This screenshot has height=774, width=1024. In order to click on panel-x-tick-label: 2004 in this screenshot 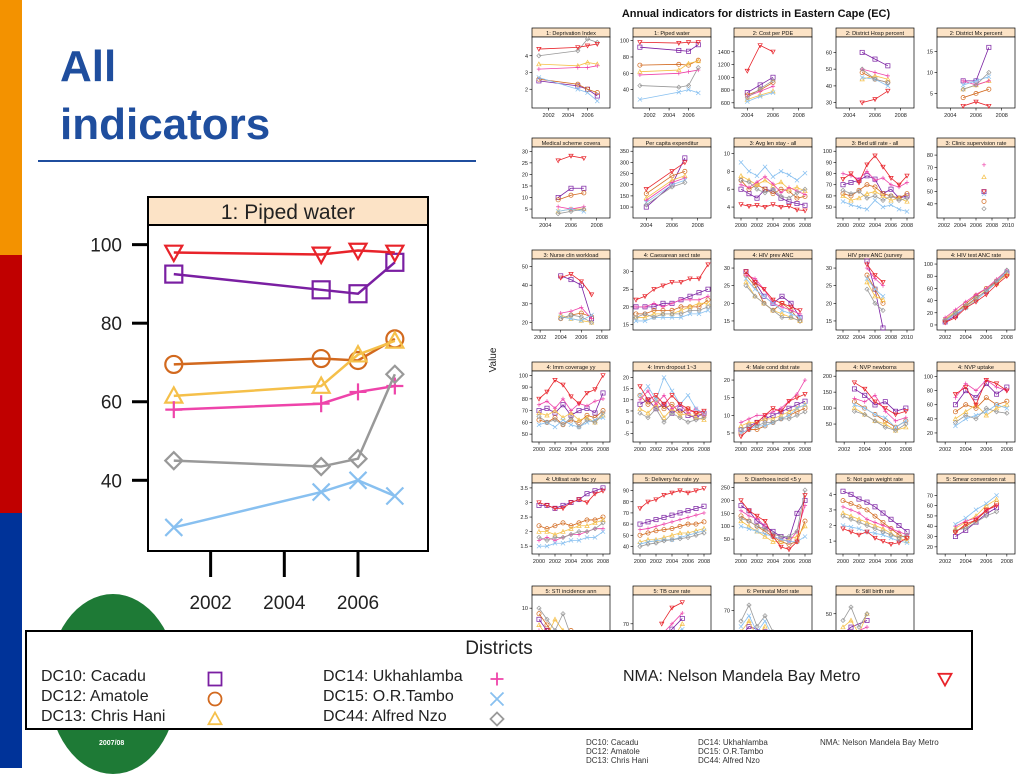, I will do `click(747, 116)`.